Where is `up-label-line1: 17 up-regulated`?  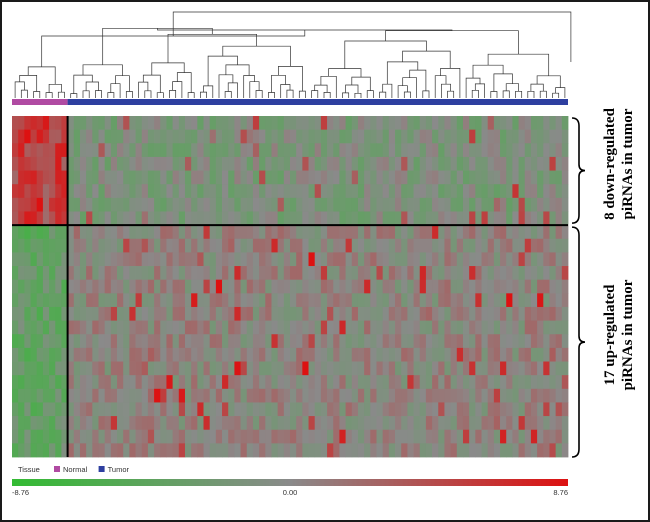
up-label-line1: 17 up-regulated is located at coordinates (610, 335).